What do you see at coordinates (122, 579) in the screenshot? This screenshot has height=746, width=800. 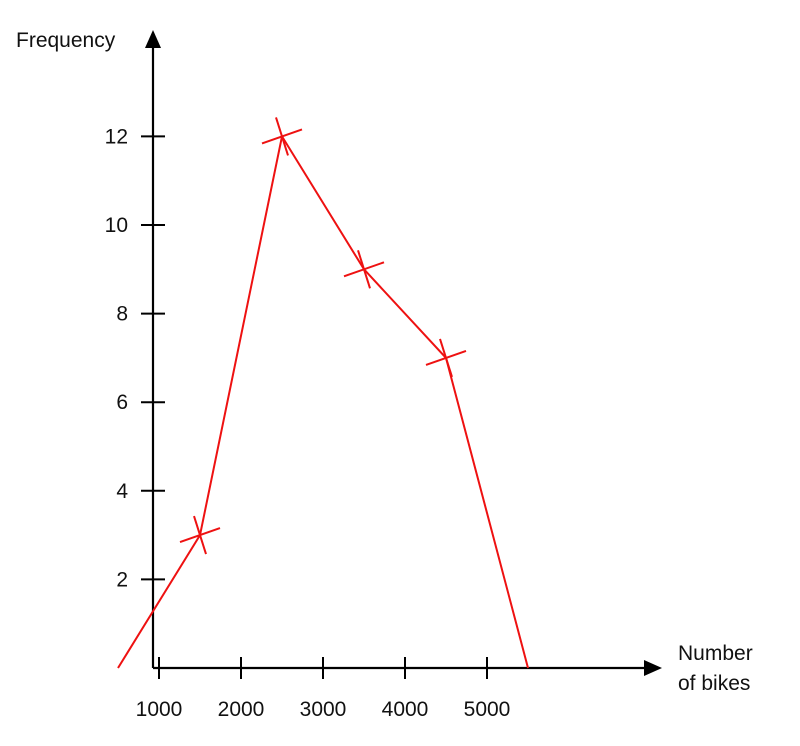 I see `y-tick-label: 2` at bounding box center [122, 579].